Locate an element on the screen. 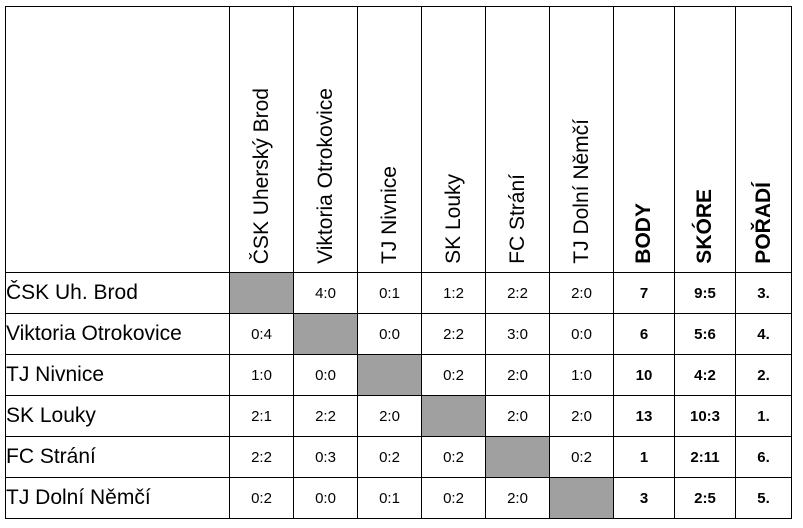 The width and height of the screenshot is (803, 528). match-result-cell: 1:2 is located at coordinates (453, 293).